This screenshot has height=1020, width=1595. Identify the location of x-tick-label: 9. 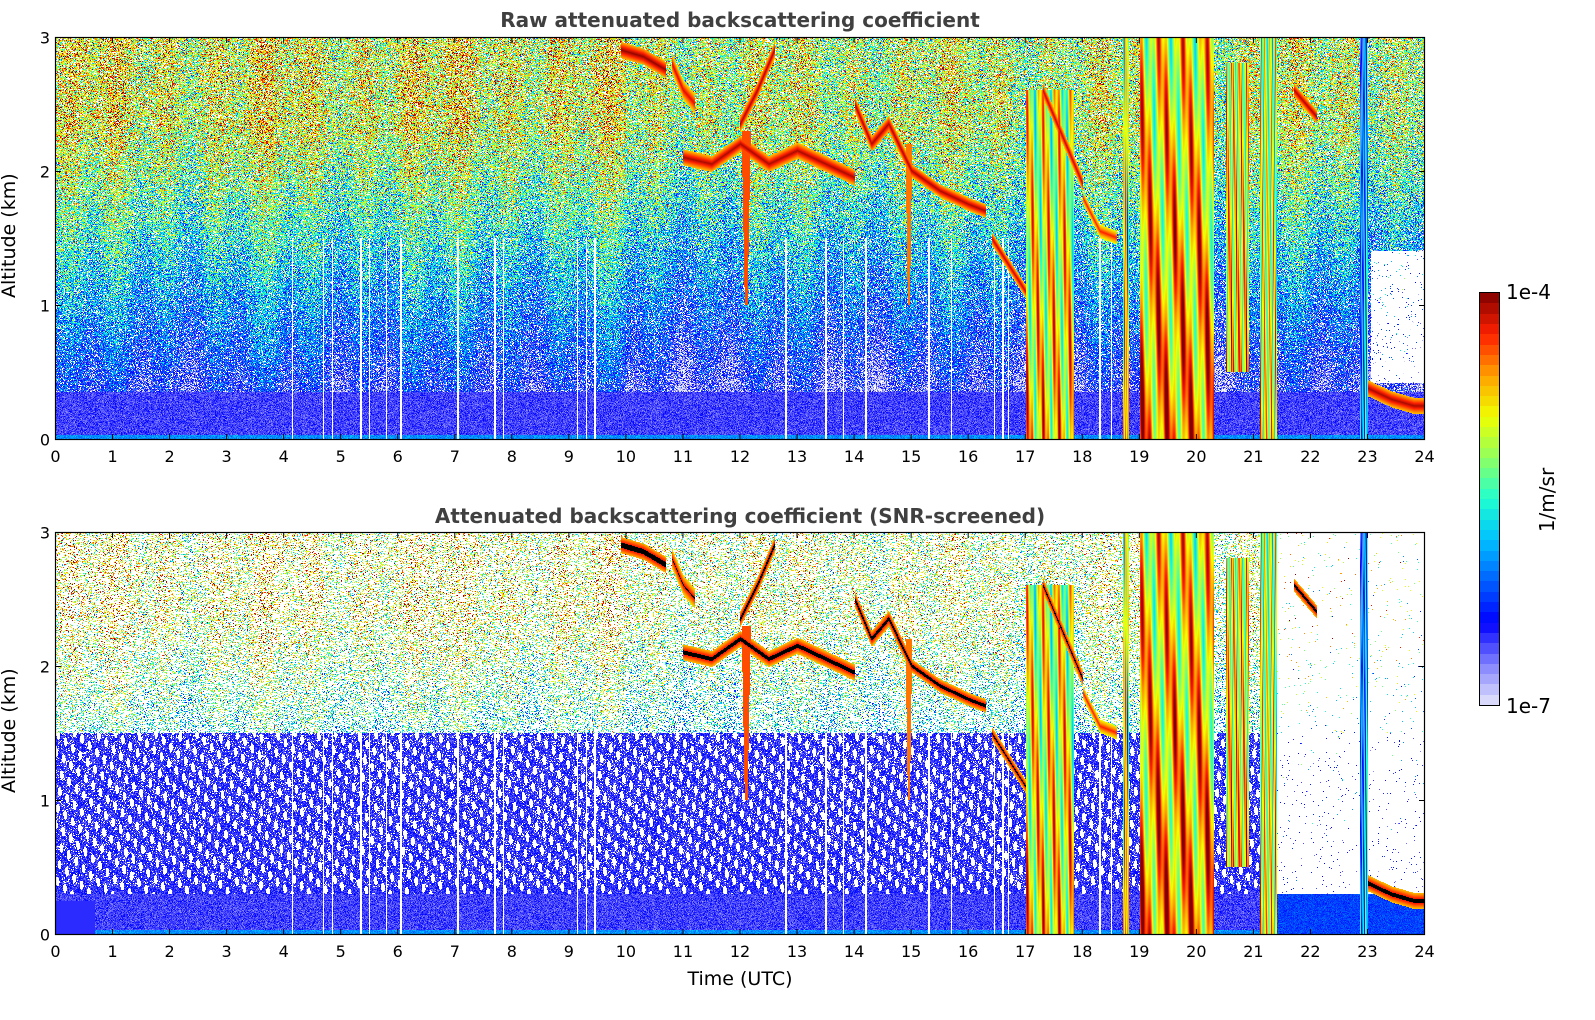
(569, 456).